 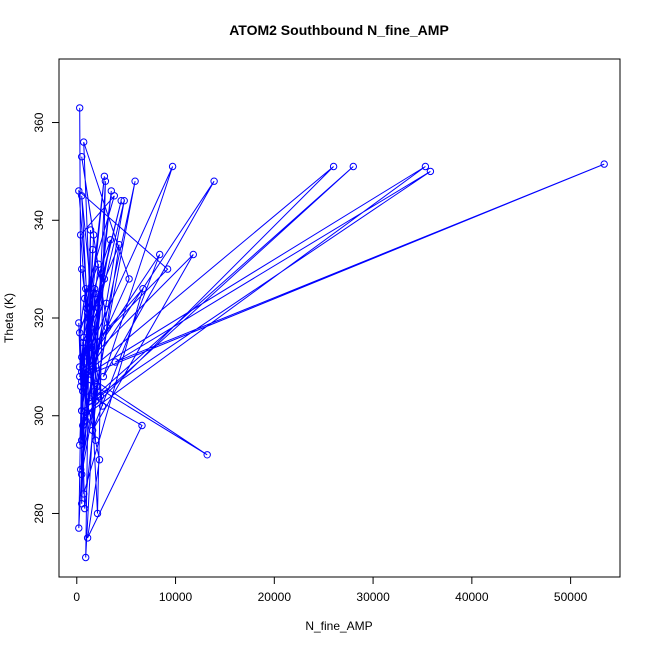 What do you see at coordinates (338, 626) in the screenshot?
I see `x-axis-label: N_fine_AMP` at bounding box center [338, 626].